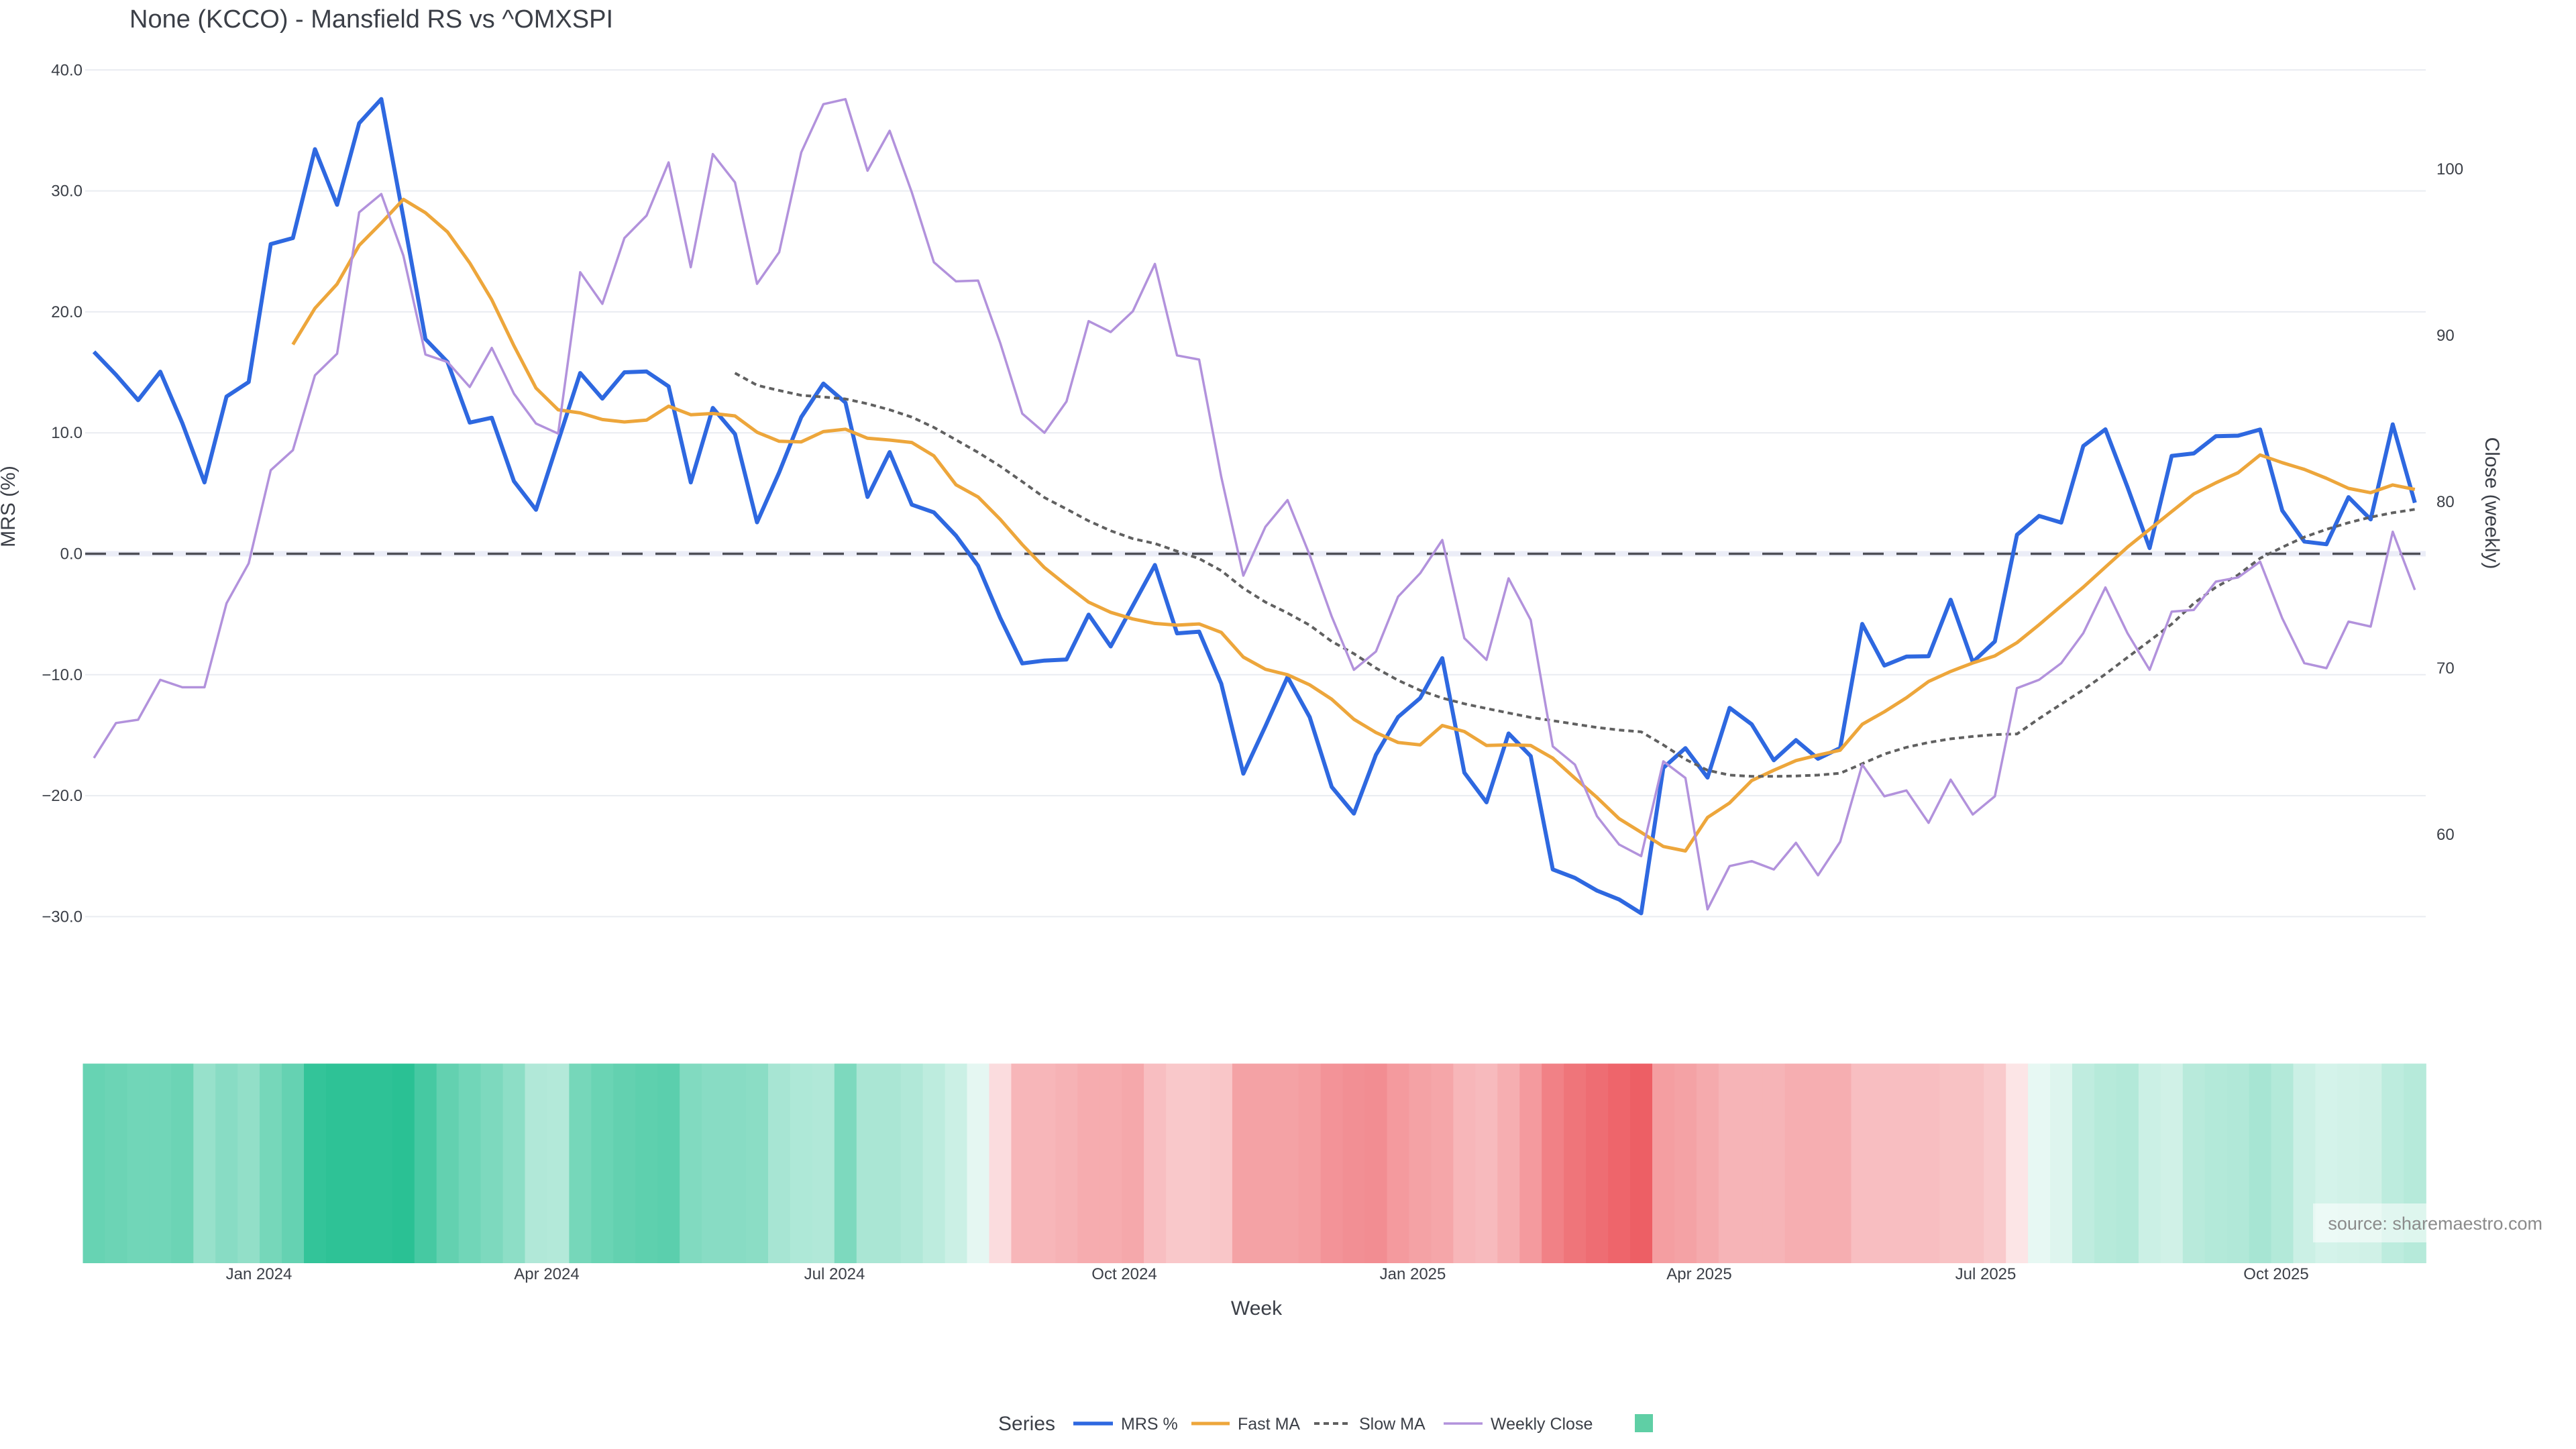 The height and width of the screenshot is (1449, 2576). Describe the element at coordinates (62, 917) in the screenshot. I see `svg-text: −30.0` at that location.